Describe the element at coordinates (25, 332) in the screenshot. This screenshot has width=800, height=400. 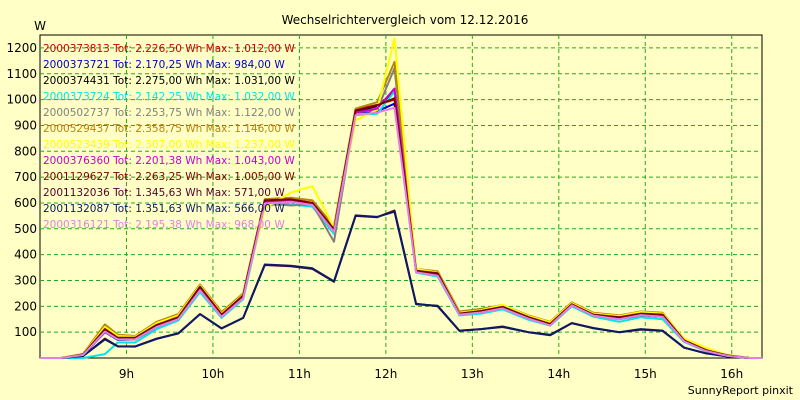
I see `y-tick-label: 100` at that location.